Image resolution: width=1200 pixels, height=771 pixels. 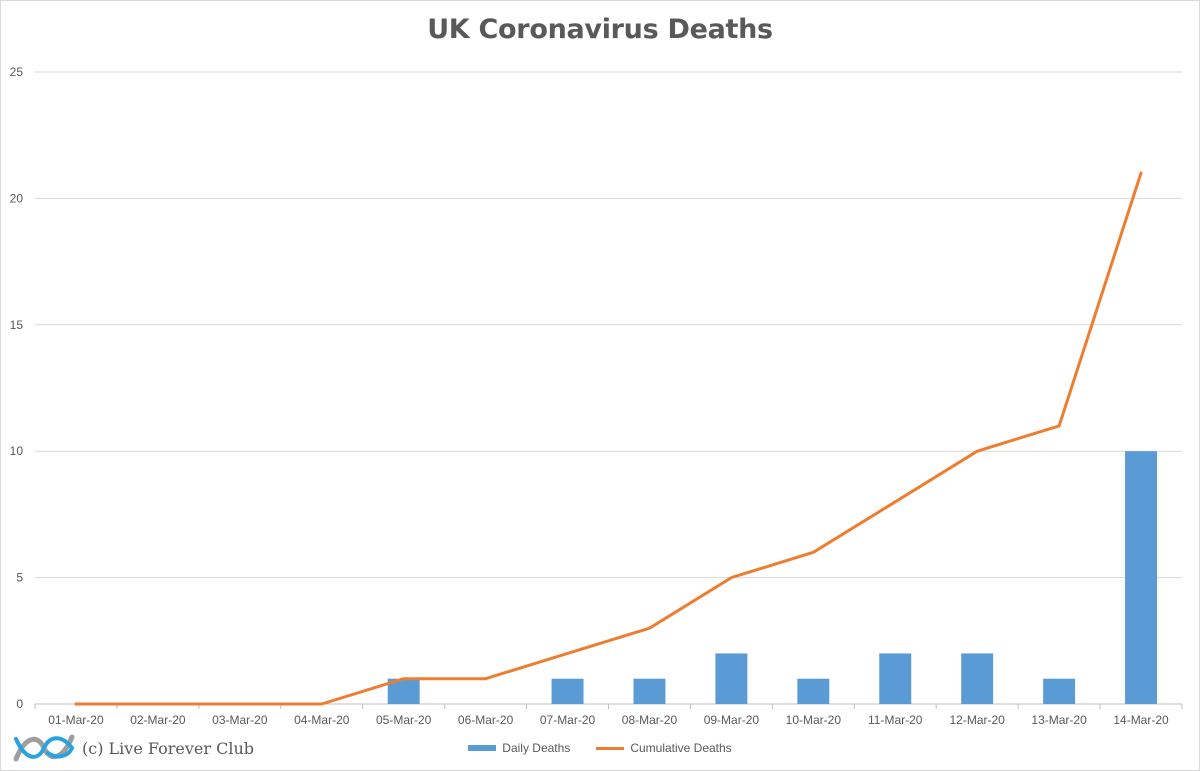 I want to click on watermark-text: (c) Live Forever Club, so click(x=168, y=748).